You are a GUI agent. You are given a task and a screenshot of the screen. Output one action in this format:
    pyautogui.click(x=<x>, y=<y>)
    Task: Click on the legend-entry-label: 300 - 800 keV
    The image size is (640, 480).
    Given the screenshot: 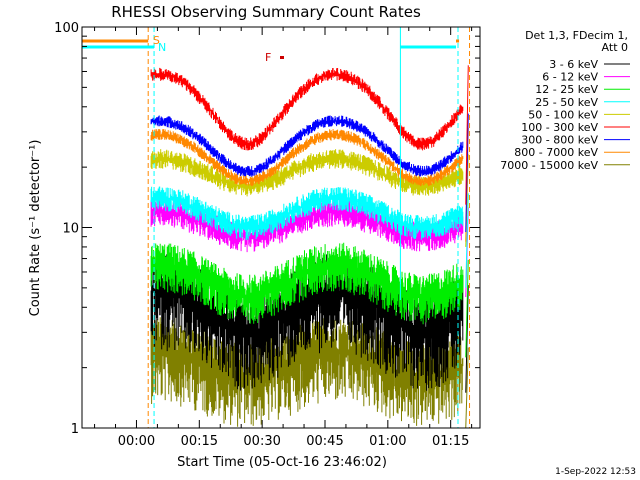 What is the action you would take?
    pyautogui.click(x=559, y=140)
    